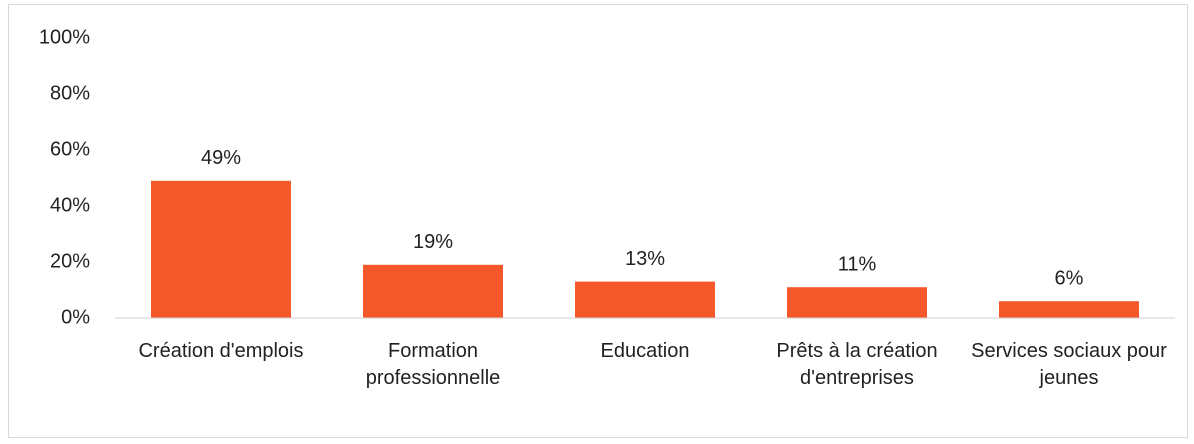  Describe the element at coordinates (64, 37) in the screenshot. I see `y-tick-label: 100%` at that location.